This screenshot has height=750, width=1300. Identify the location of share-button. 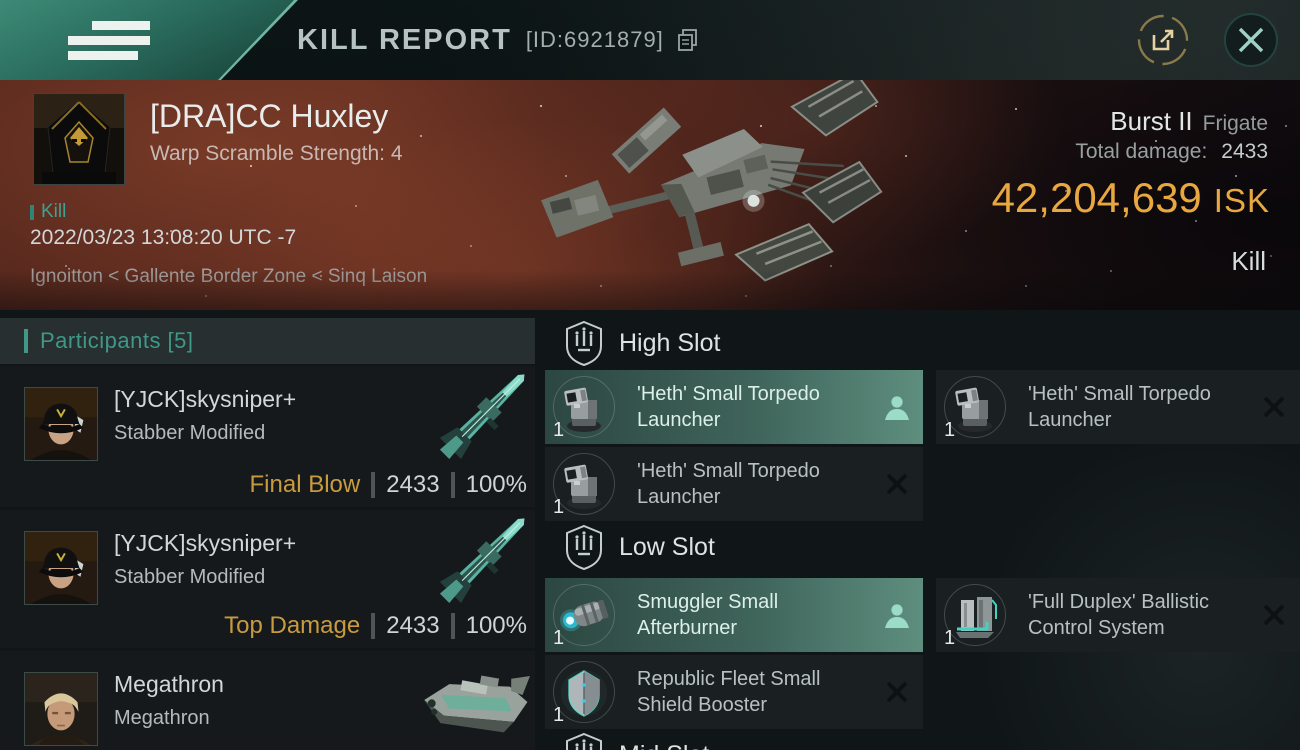
(1163, 40).